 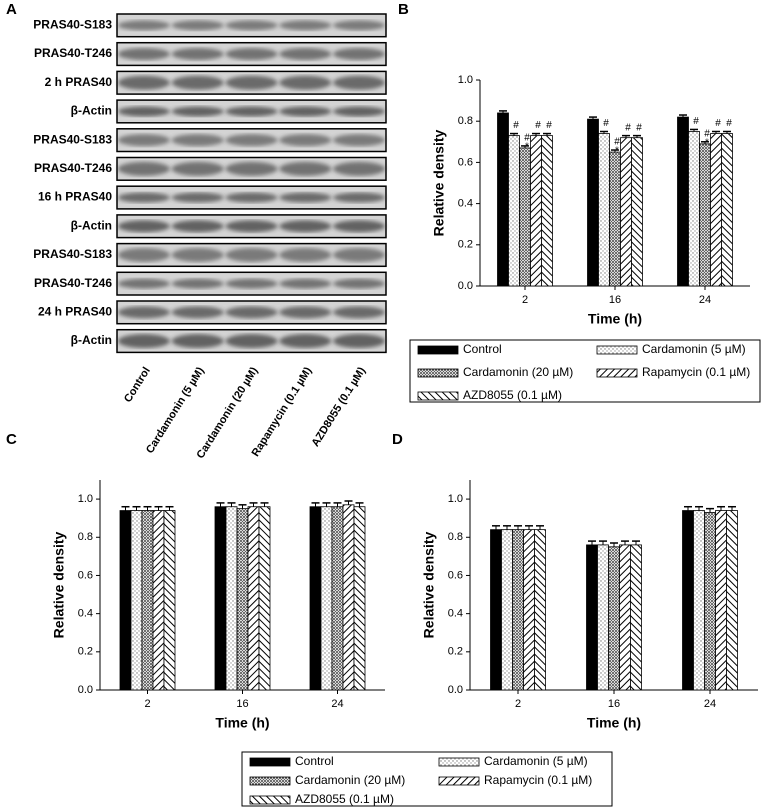 What do you see at coordinates (397, 439) in the screenshot?
I see `panel-label: D` at bounding box center [397, 439].